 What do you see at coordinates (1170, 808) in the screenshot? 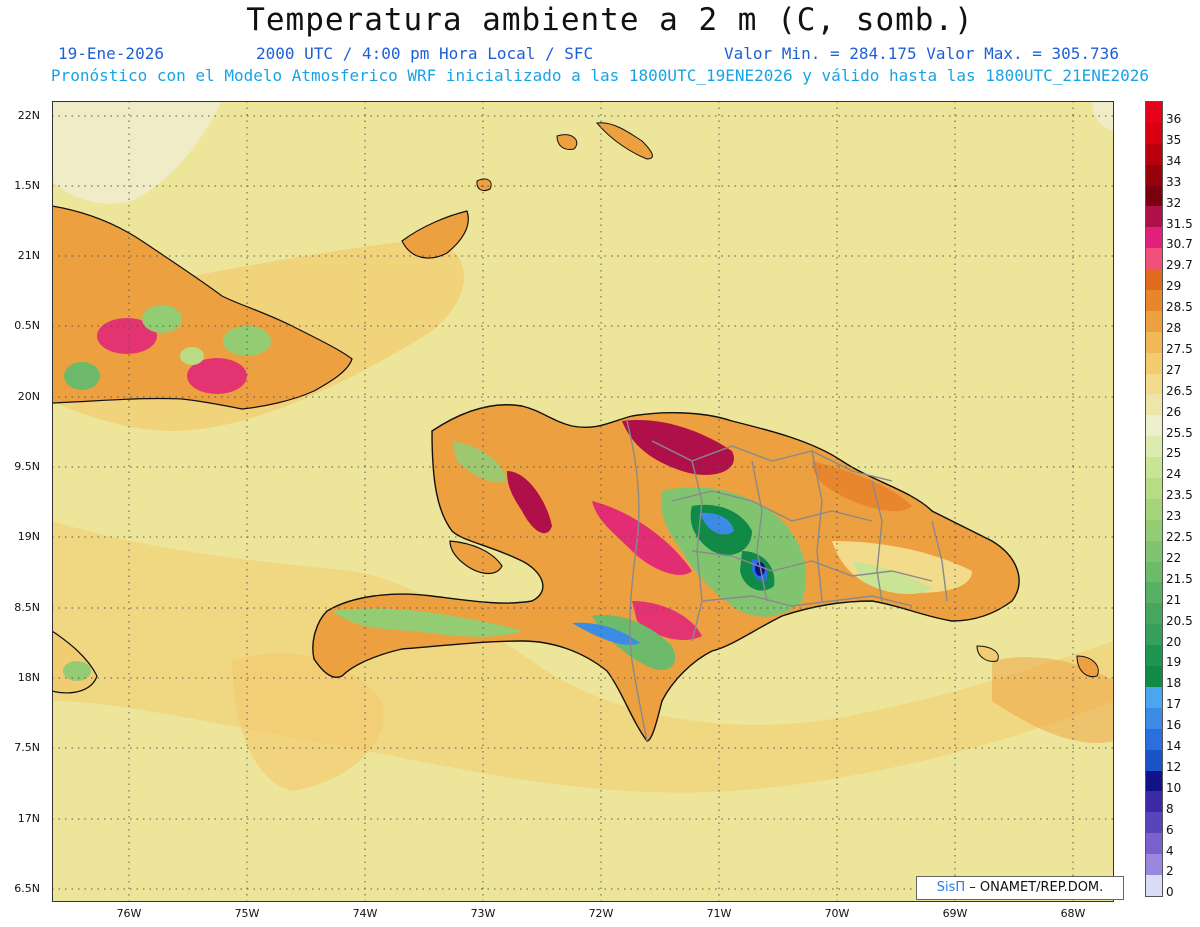
I see `color-scale-label: 8` at bounding box center [1170, 808].